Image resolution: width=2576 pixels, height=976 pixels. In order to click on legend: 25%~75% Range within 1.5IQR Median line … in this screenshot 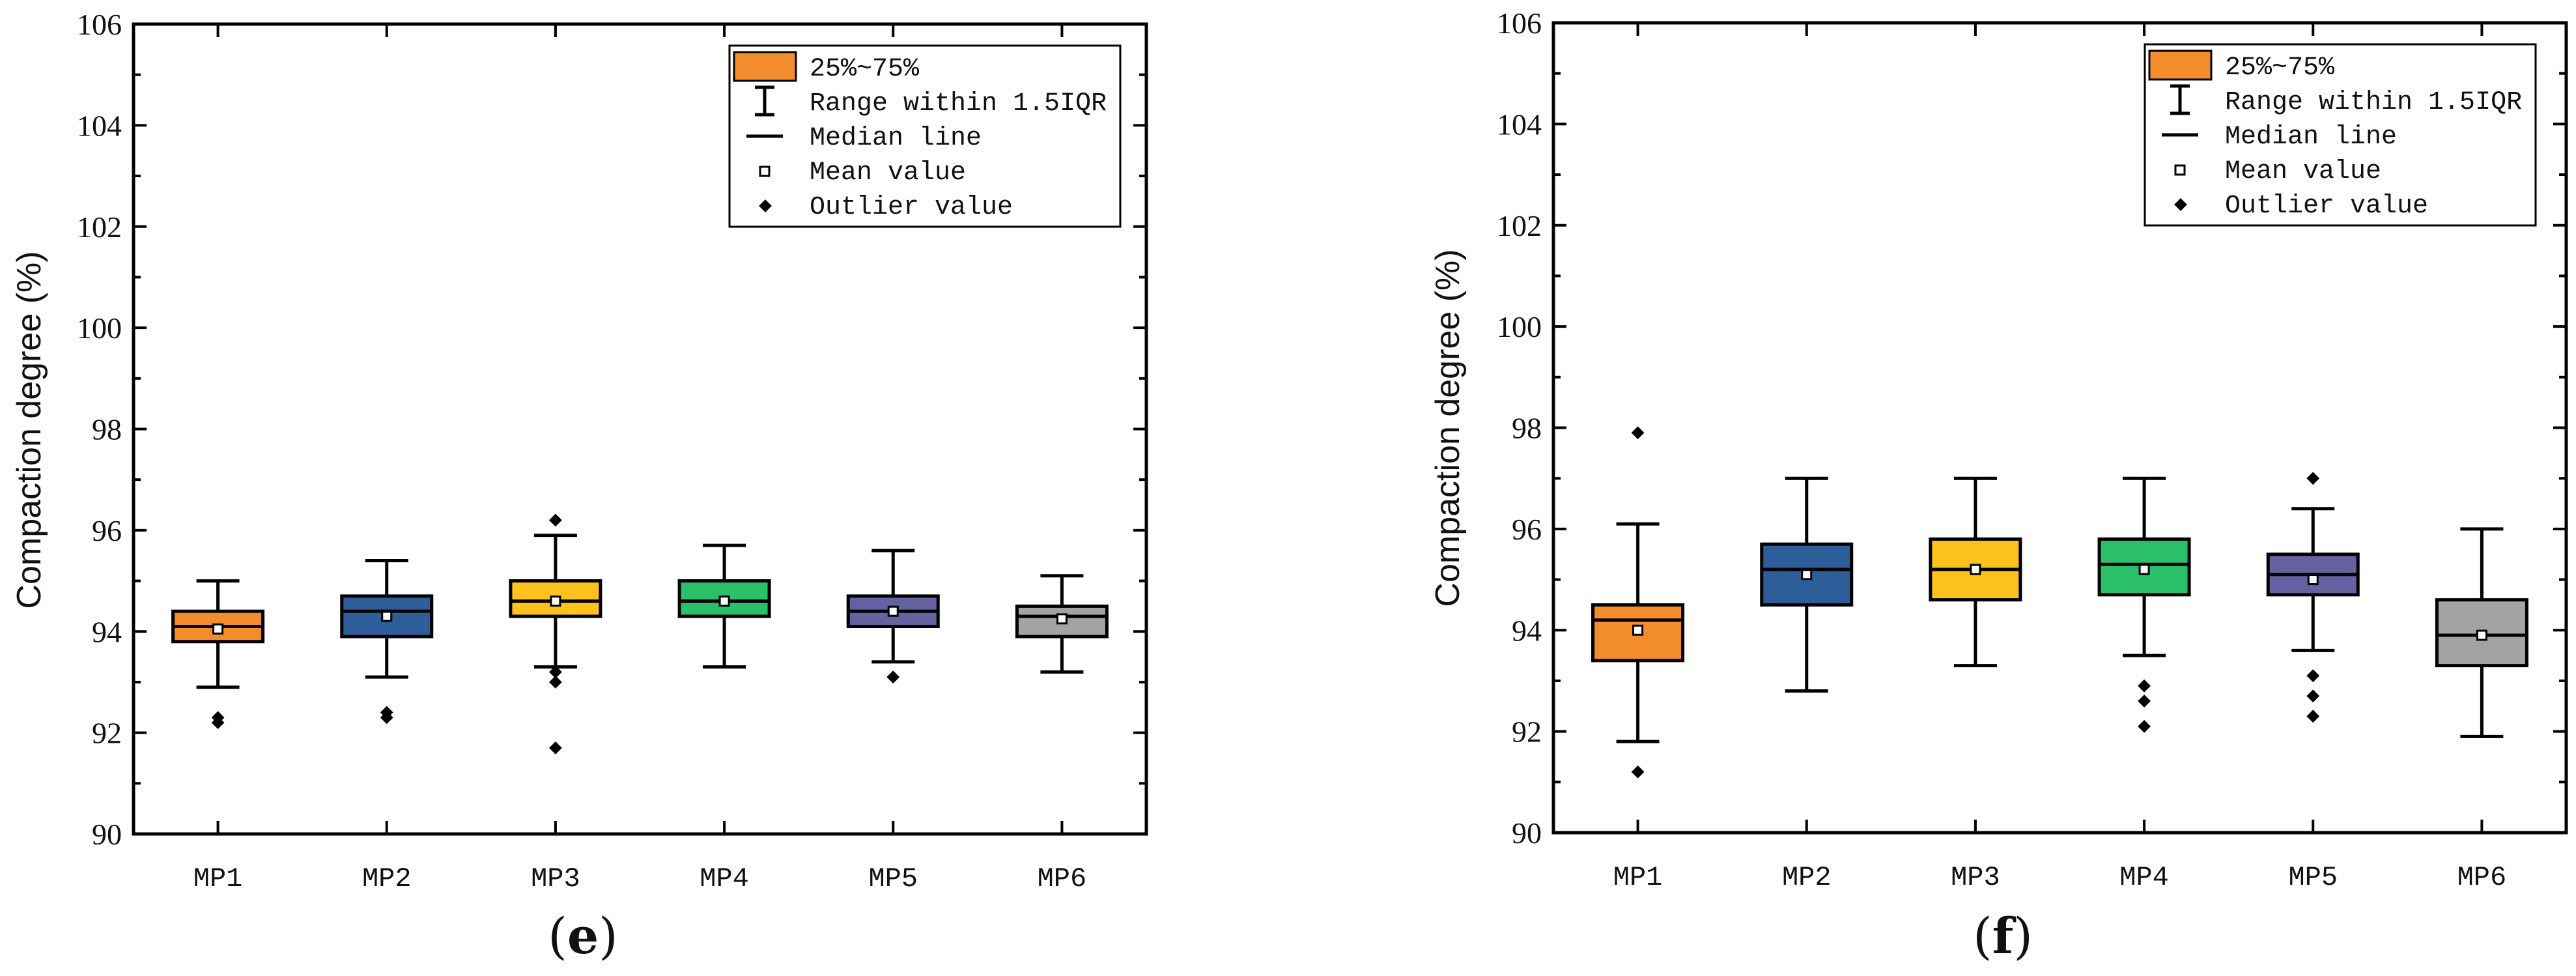, I will do `click(925, 136)`.